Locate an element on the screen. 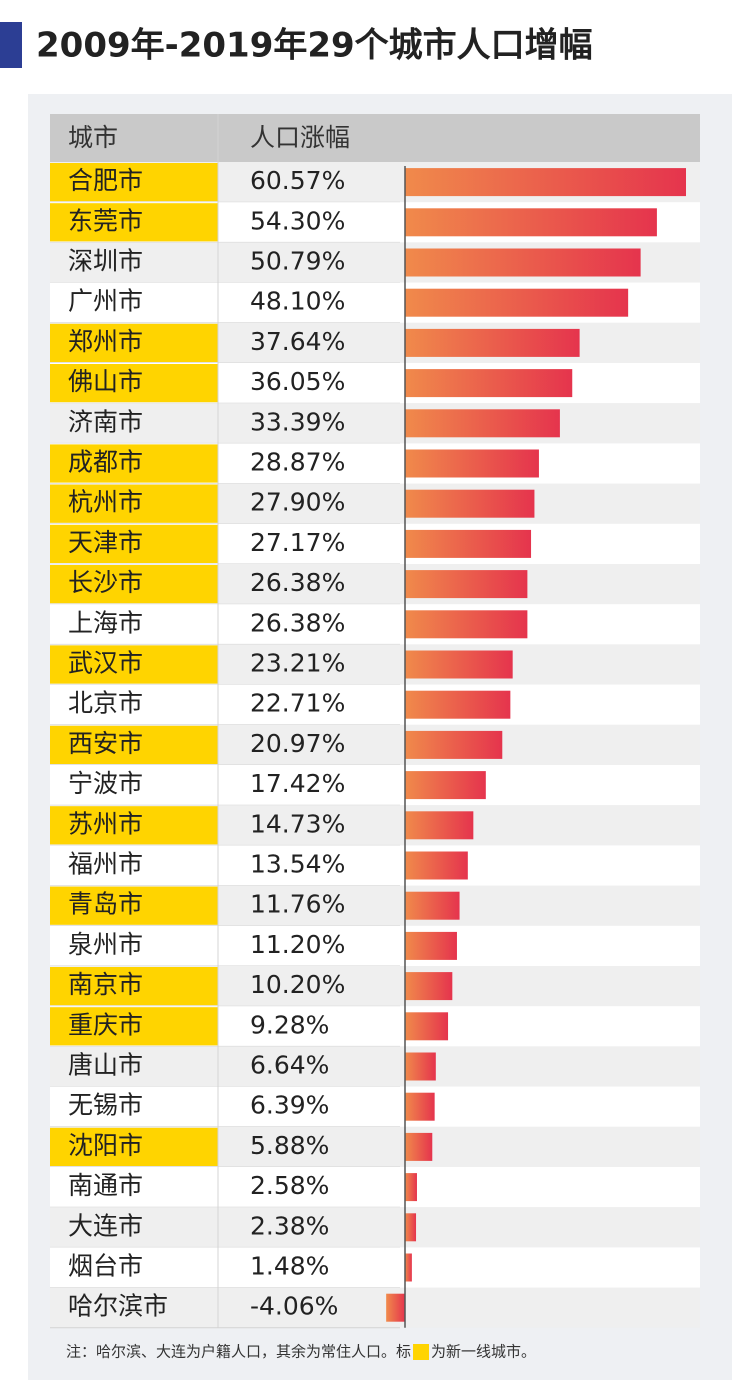  legend-swatch is located at coordinates (421, 1352).